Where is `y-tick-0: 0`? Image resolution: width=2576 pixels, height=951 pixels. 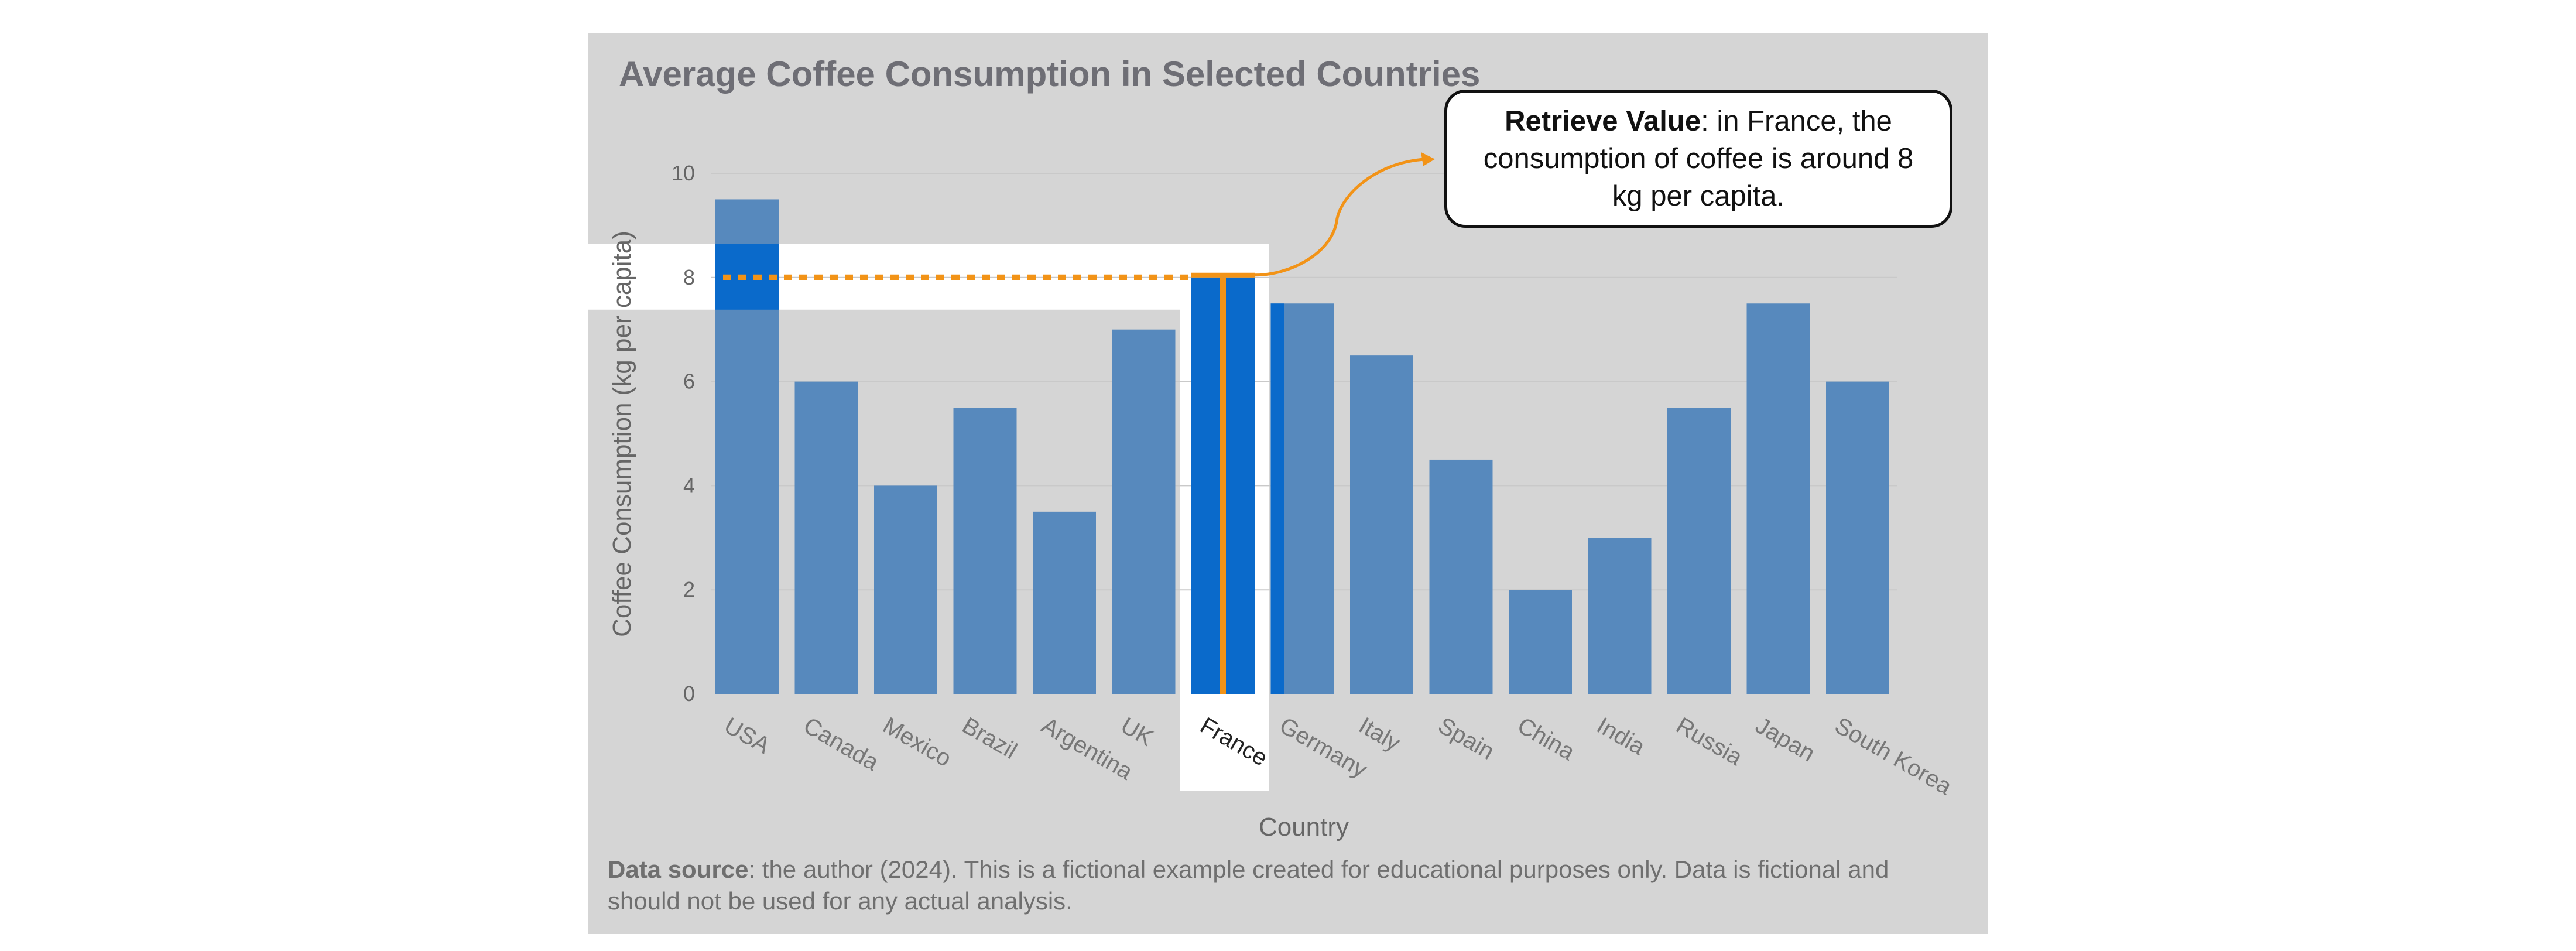 y-tick-0: 0 is located at coordinates (689, 694).